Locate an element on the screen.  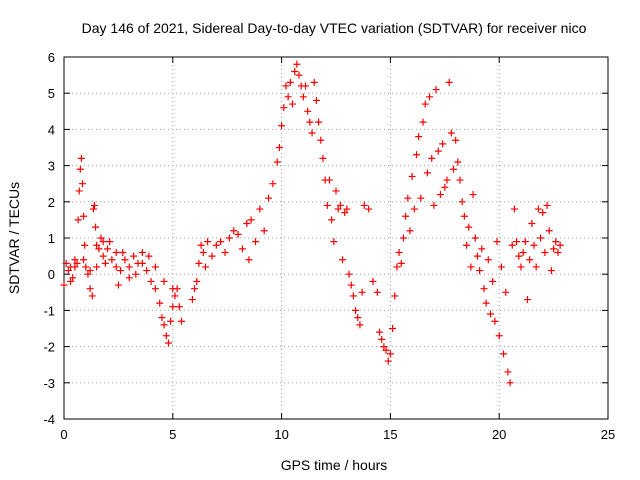
y-tick-label: 3 is located at coordinates (51, 166).